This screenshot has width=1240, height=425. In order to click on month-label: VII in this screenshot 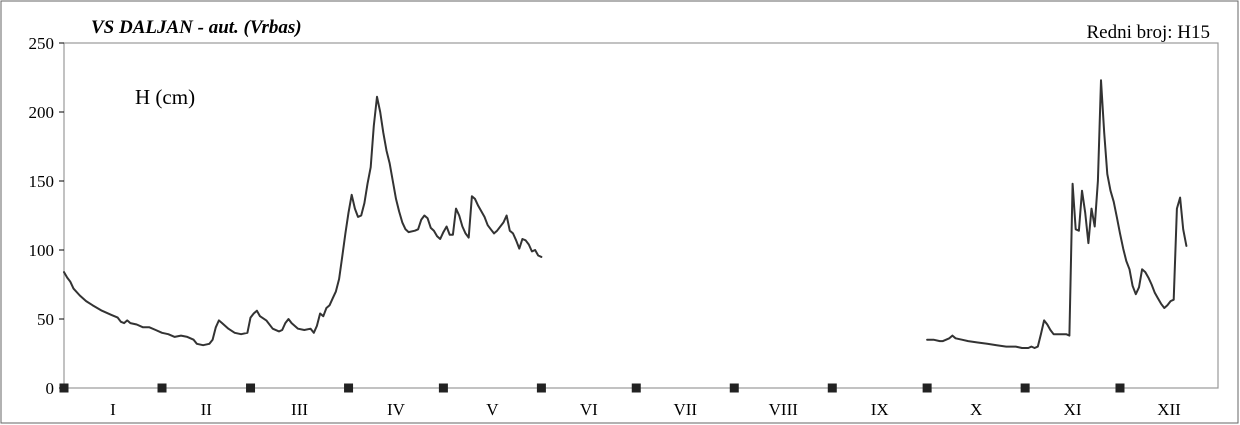, I will do `click(685, 409)`.